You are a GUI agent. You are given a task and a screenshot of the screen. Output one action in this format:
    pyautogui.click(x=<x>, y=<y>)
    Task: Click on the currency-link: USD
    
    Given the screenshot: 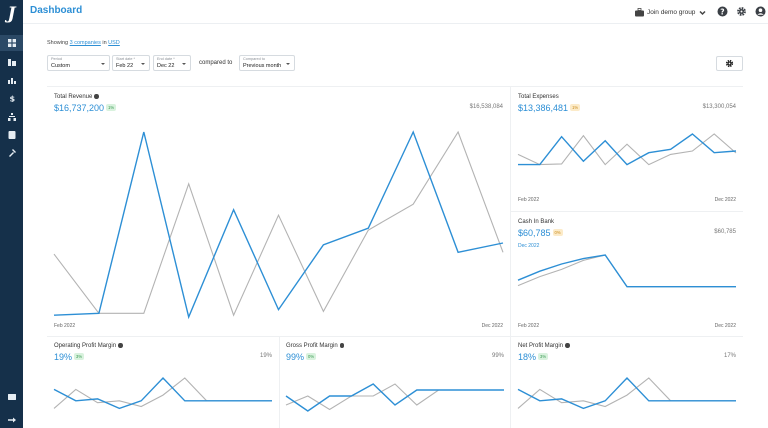 What is the action you would take?
    pyautogui.click(x=114, y=43)
    